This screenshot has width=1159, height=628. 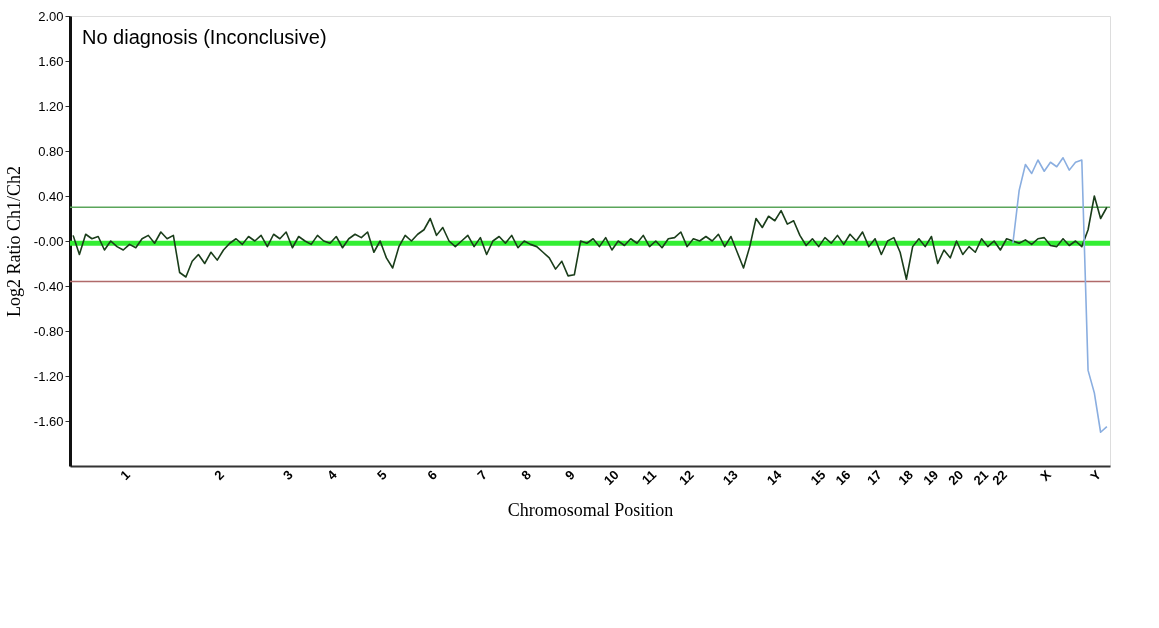 What do you see at coordinates (48, 331) in the screenshot?
I see `y-tick-label: -0.80` at bounding box center [48, 331].